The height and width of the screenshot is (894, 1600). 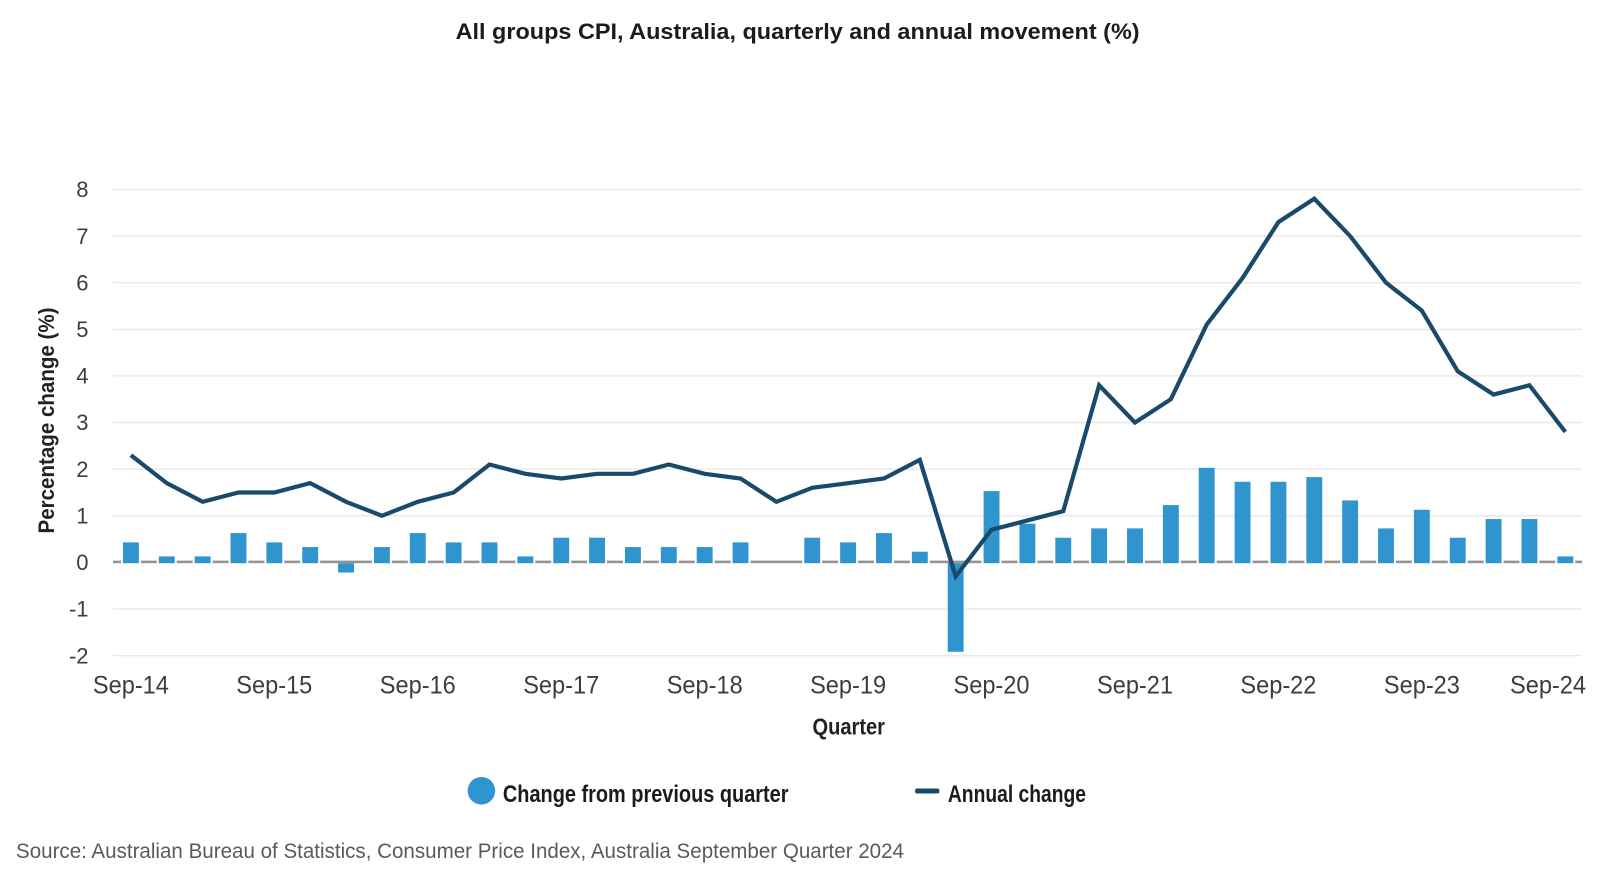 I want to click on svg-text: Sep-22, so click(x=1278, y=686).